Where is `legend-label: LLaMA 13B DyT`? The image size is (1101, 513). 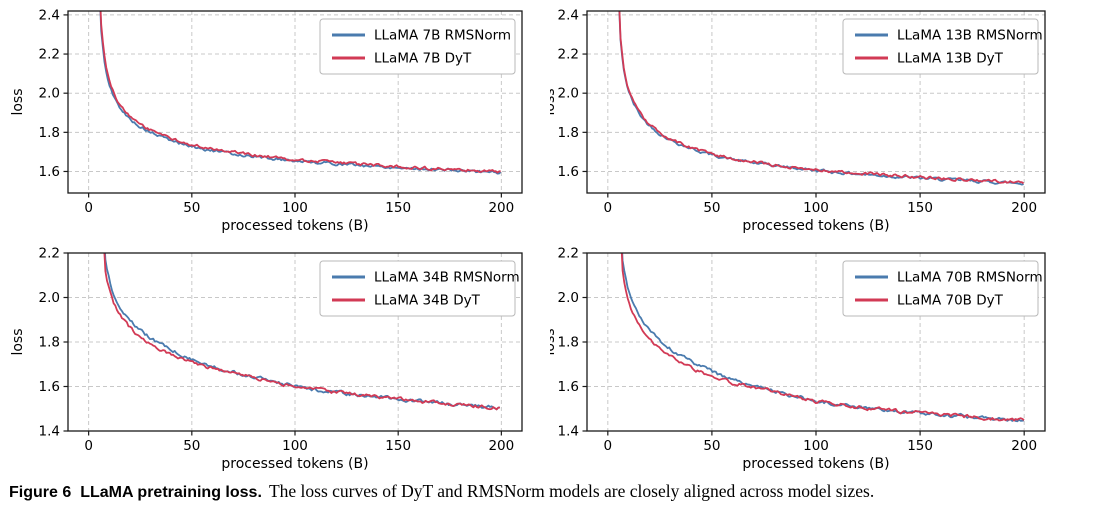 legend-label: LLaMA 13B DyT is located at coordinates (950, 59).